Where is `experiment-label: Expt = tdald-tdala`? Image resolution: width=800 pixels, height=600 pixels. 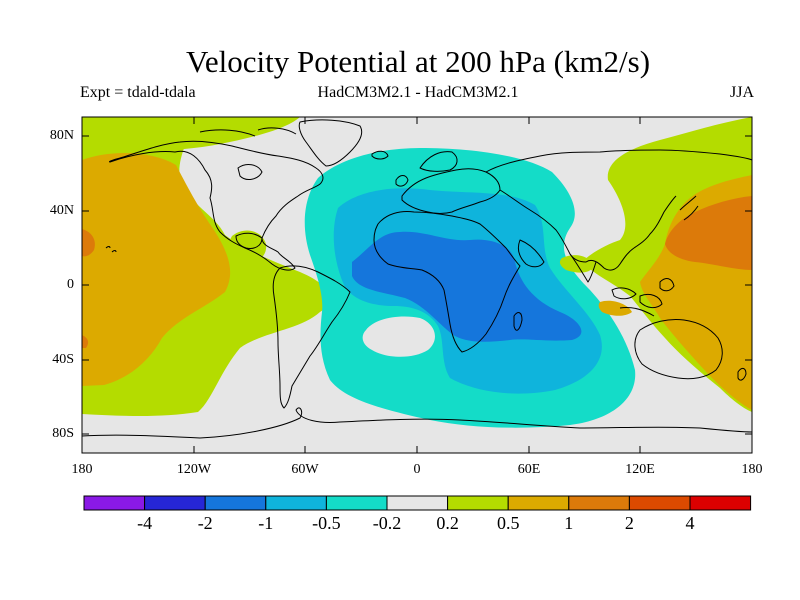 experiment-label: Expt = tdald-tdala is located at coordinates (138, 92).